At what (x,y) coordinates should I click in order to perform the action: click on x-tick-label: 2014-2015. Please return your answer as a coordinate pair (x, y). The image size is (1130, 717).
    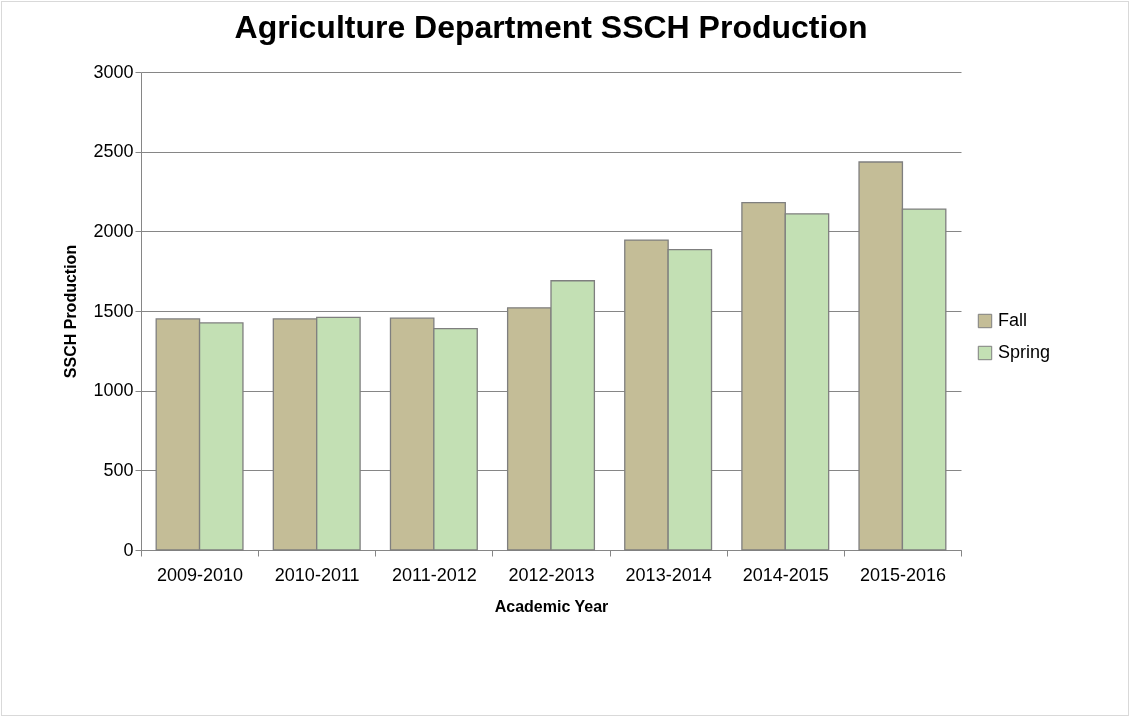
    Looking at the image, I should click on (785, 574).